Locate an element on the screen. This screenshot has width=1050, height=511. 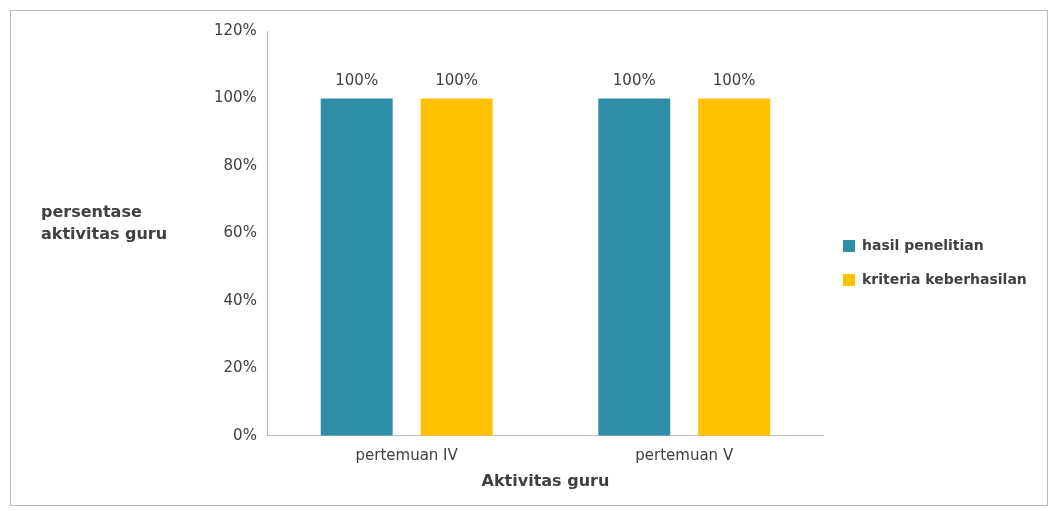
y-axis-title: persentase aktivitas guru is located at coordinates (104, 222).